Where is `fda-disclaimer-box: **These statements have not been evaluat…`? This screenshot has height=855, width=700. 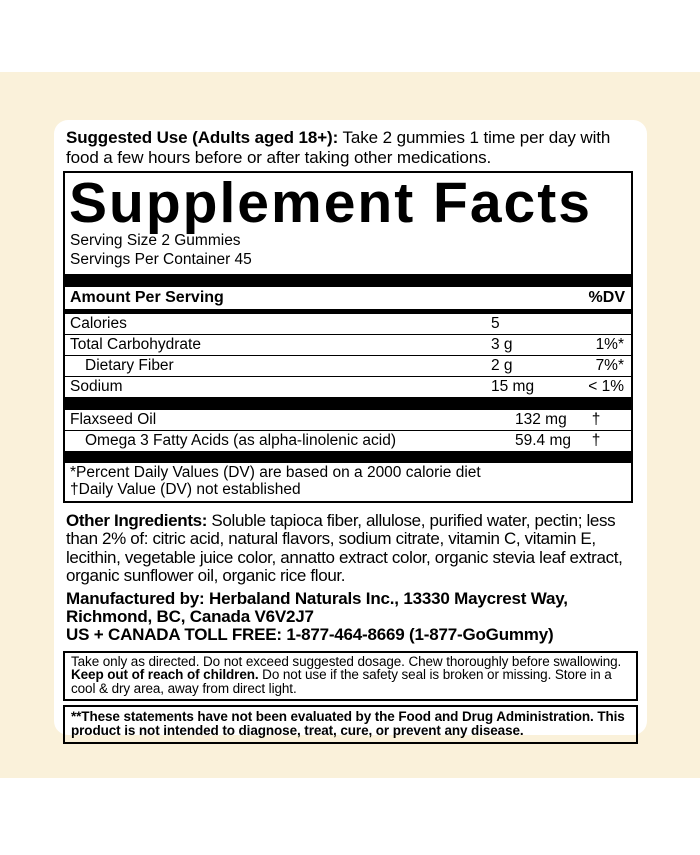 fda-disclaimer-box: **These statements have not been evaluat… is located at coordinates (350, 725).